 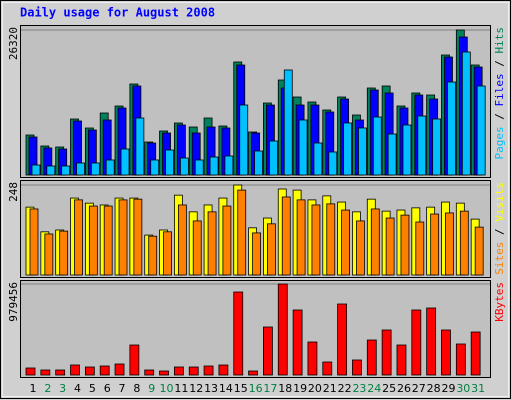 What do you see at coordinates (345, 388) in the screenshot?
I see `x-tick-label: 22` at bounding box center [345, 388].